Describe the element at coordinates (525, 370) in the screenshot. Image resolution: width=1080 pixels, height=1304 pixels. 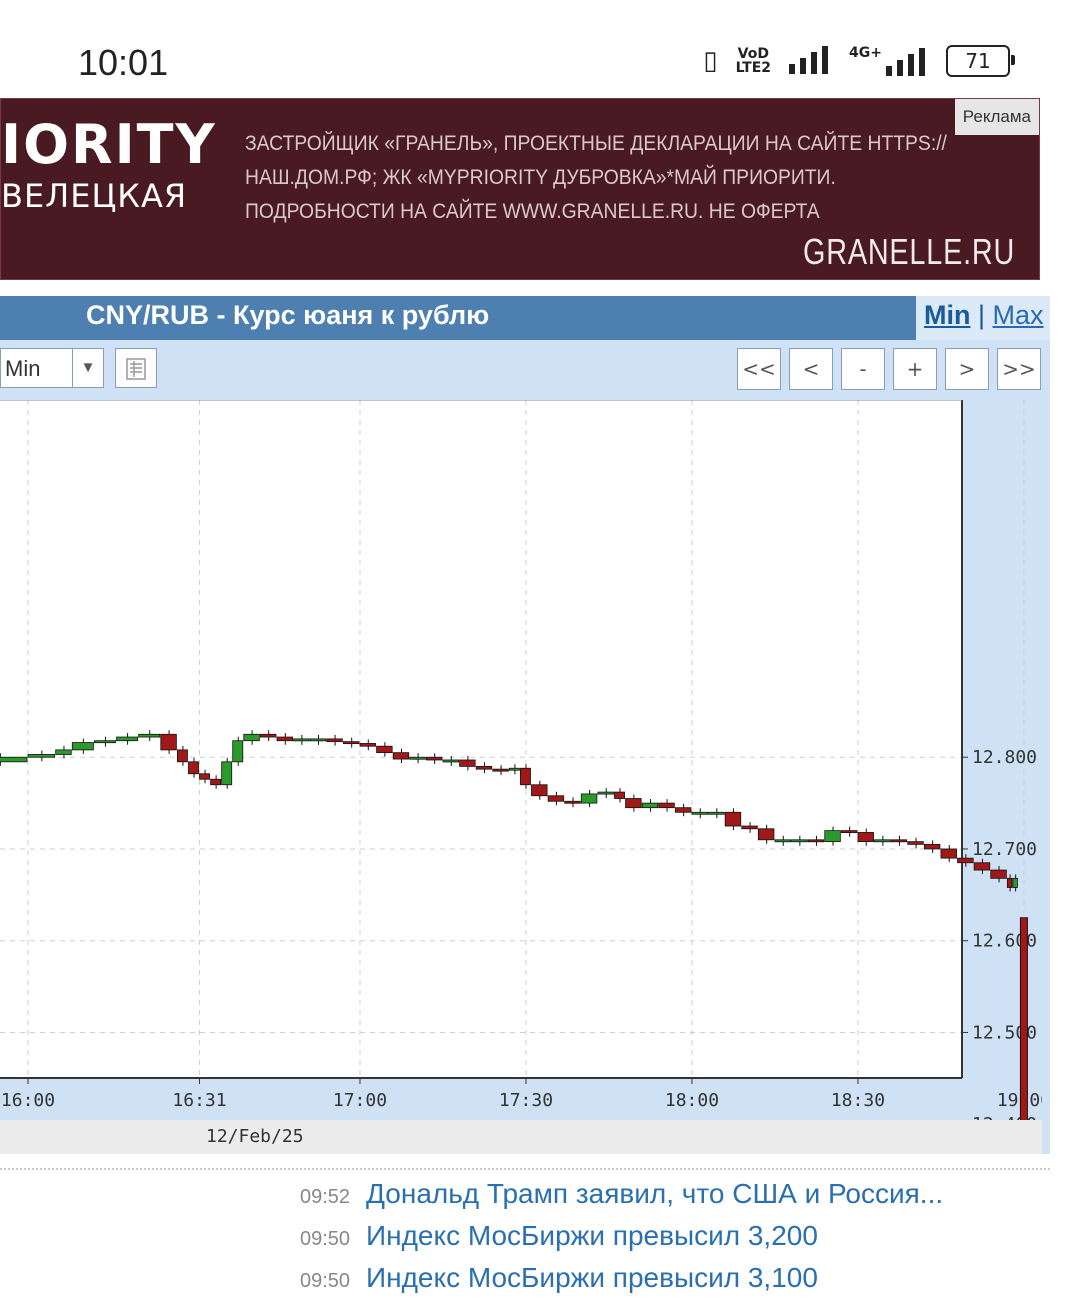
I see `chart-toolbar: Min ▼ << < - + > >>` at that location.